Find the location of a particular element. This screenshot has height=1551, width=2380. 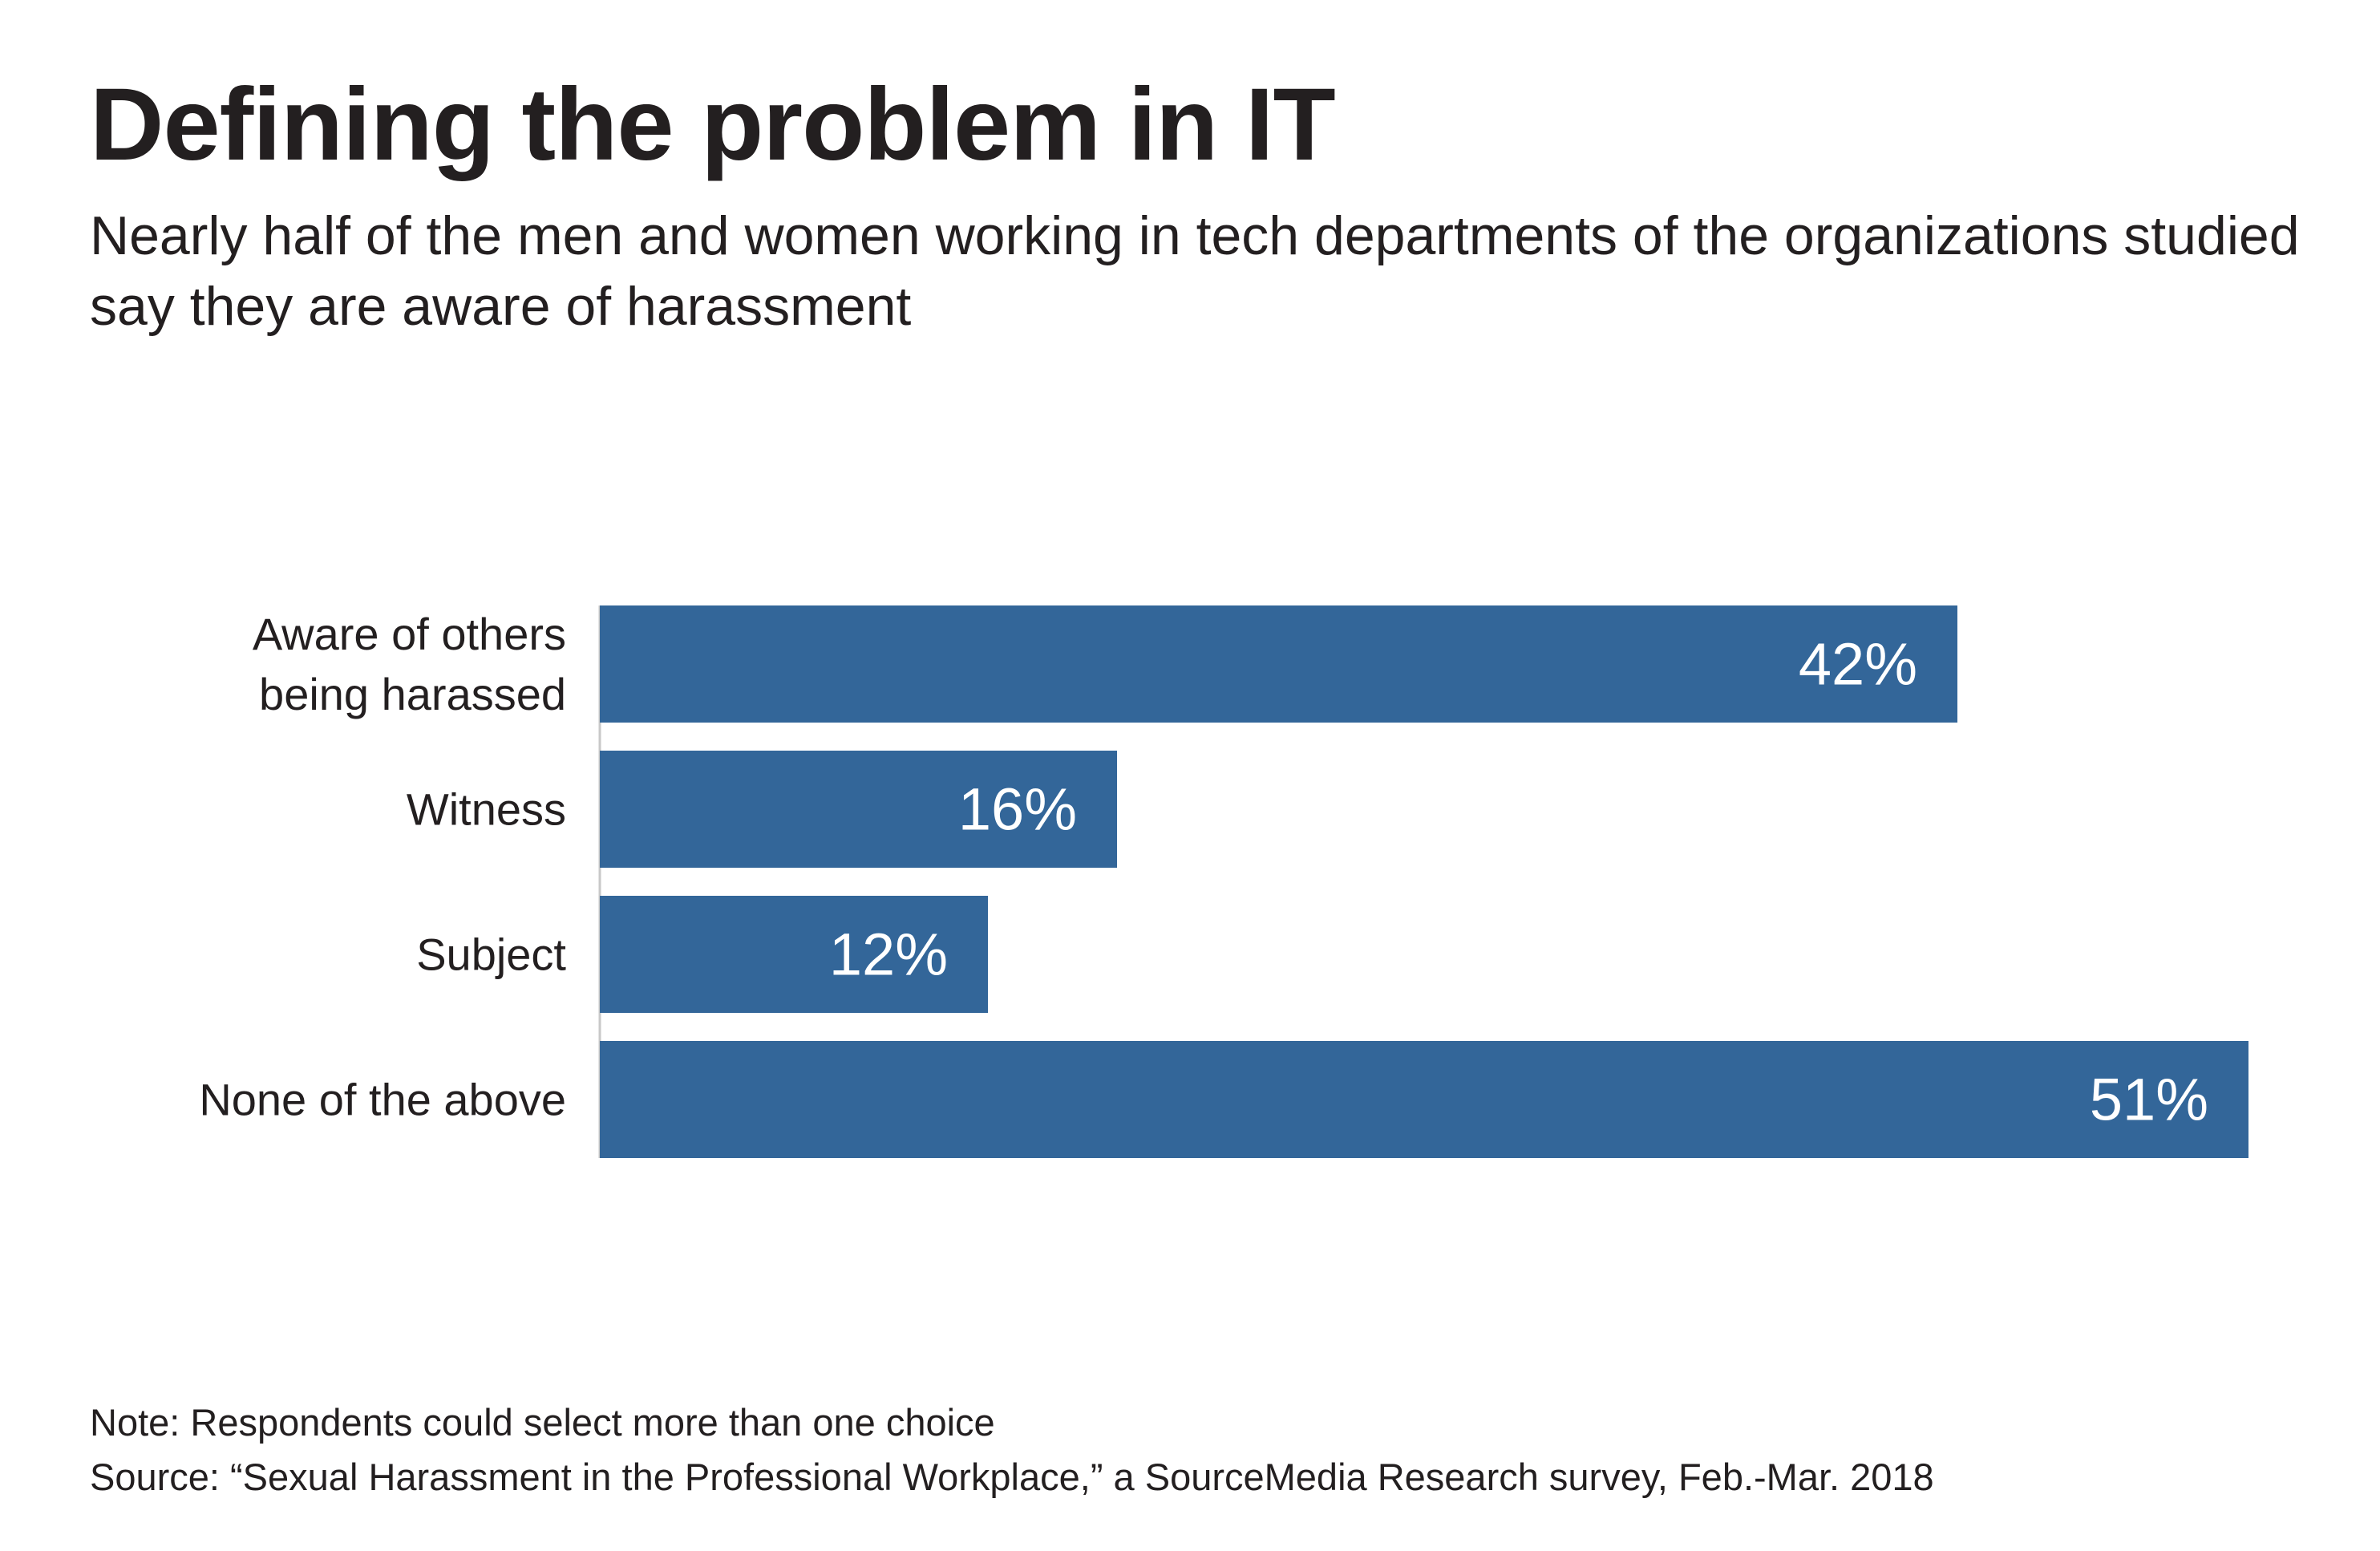

category-label-line: Subject is located at coordinates (491, 954).